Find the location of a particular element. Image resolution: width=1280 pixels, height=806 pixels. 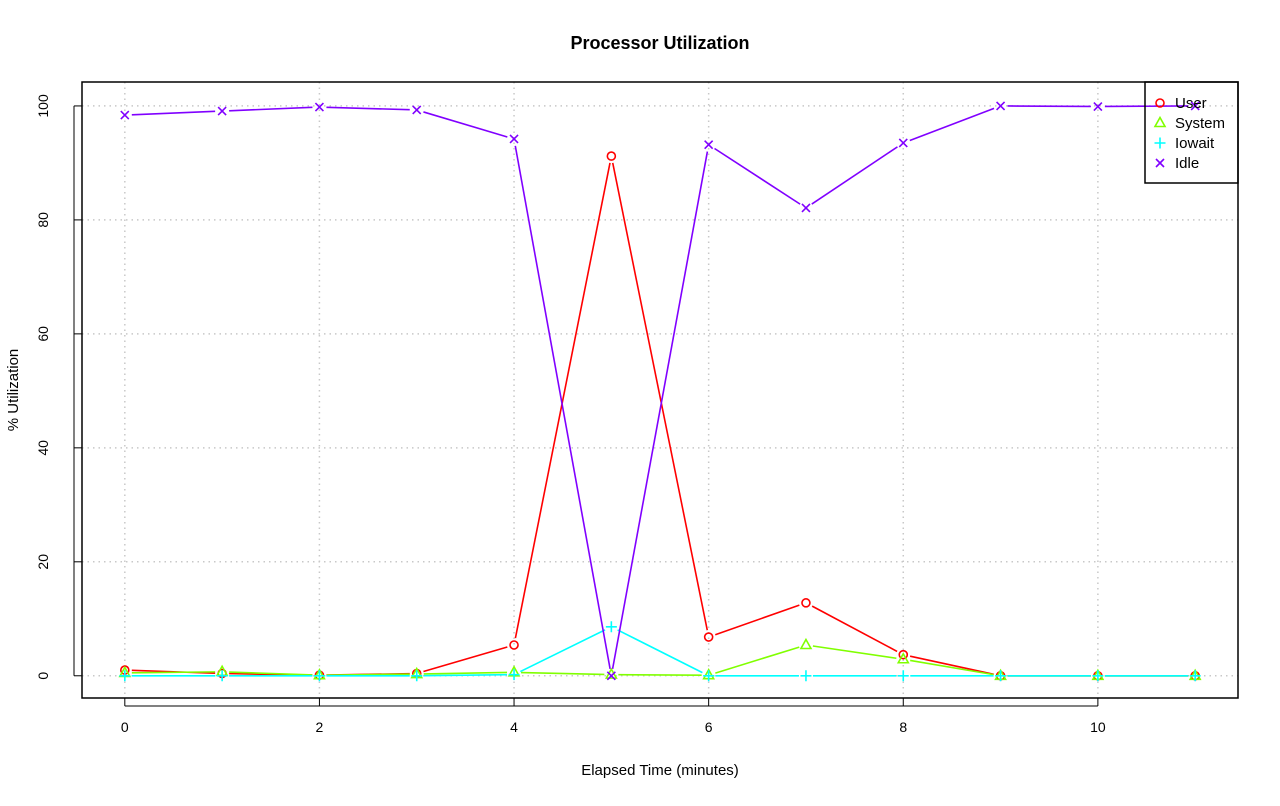

series-system is located at coordinates (660, 660).